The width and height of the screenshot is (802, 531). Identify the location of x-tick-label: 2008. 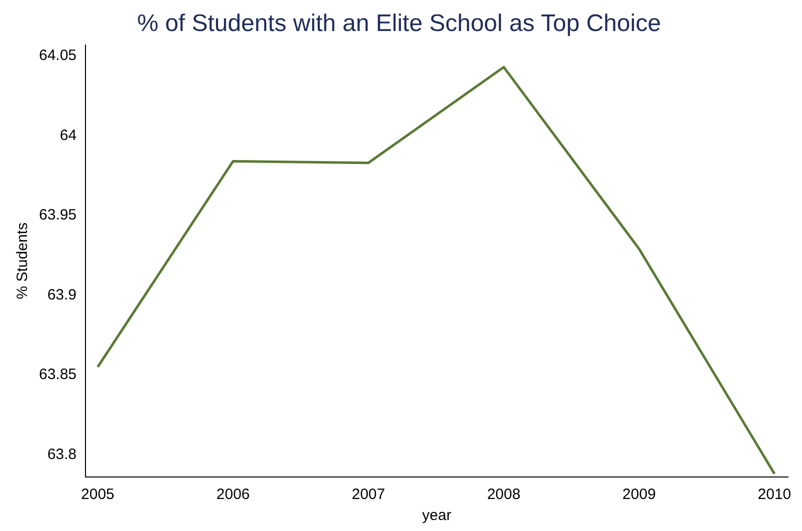
(503, 495).